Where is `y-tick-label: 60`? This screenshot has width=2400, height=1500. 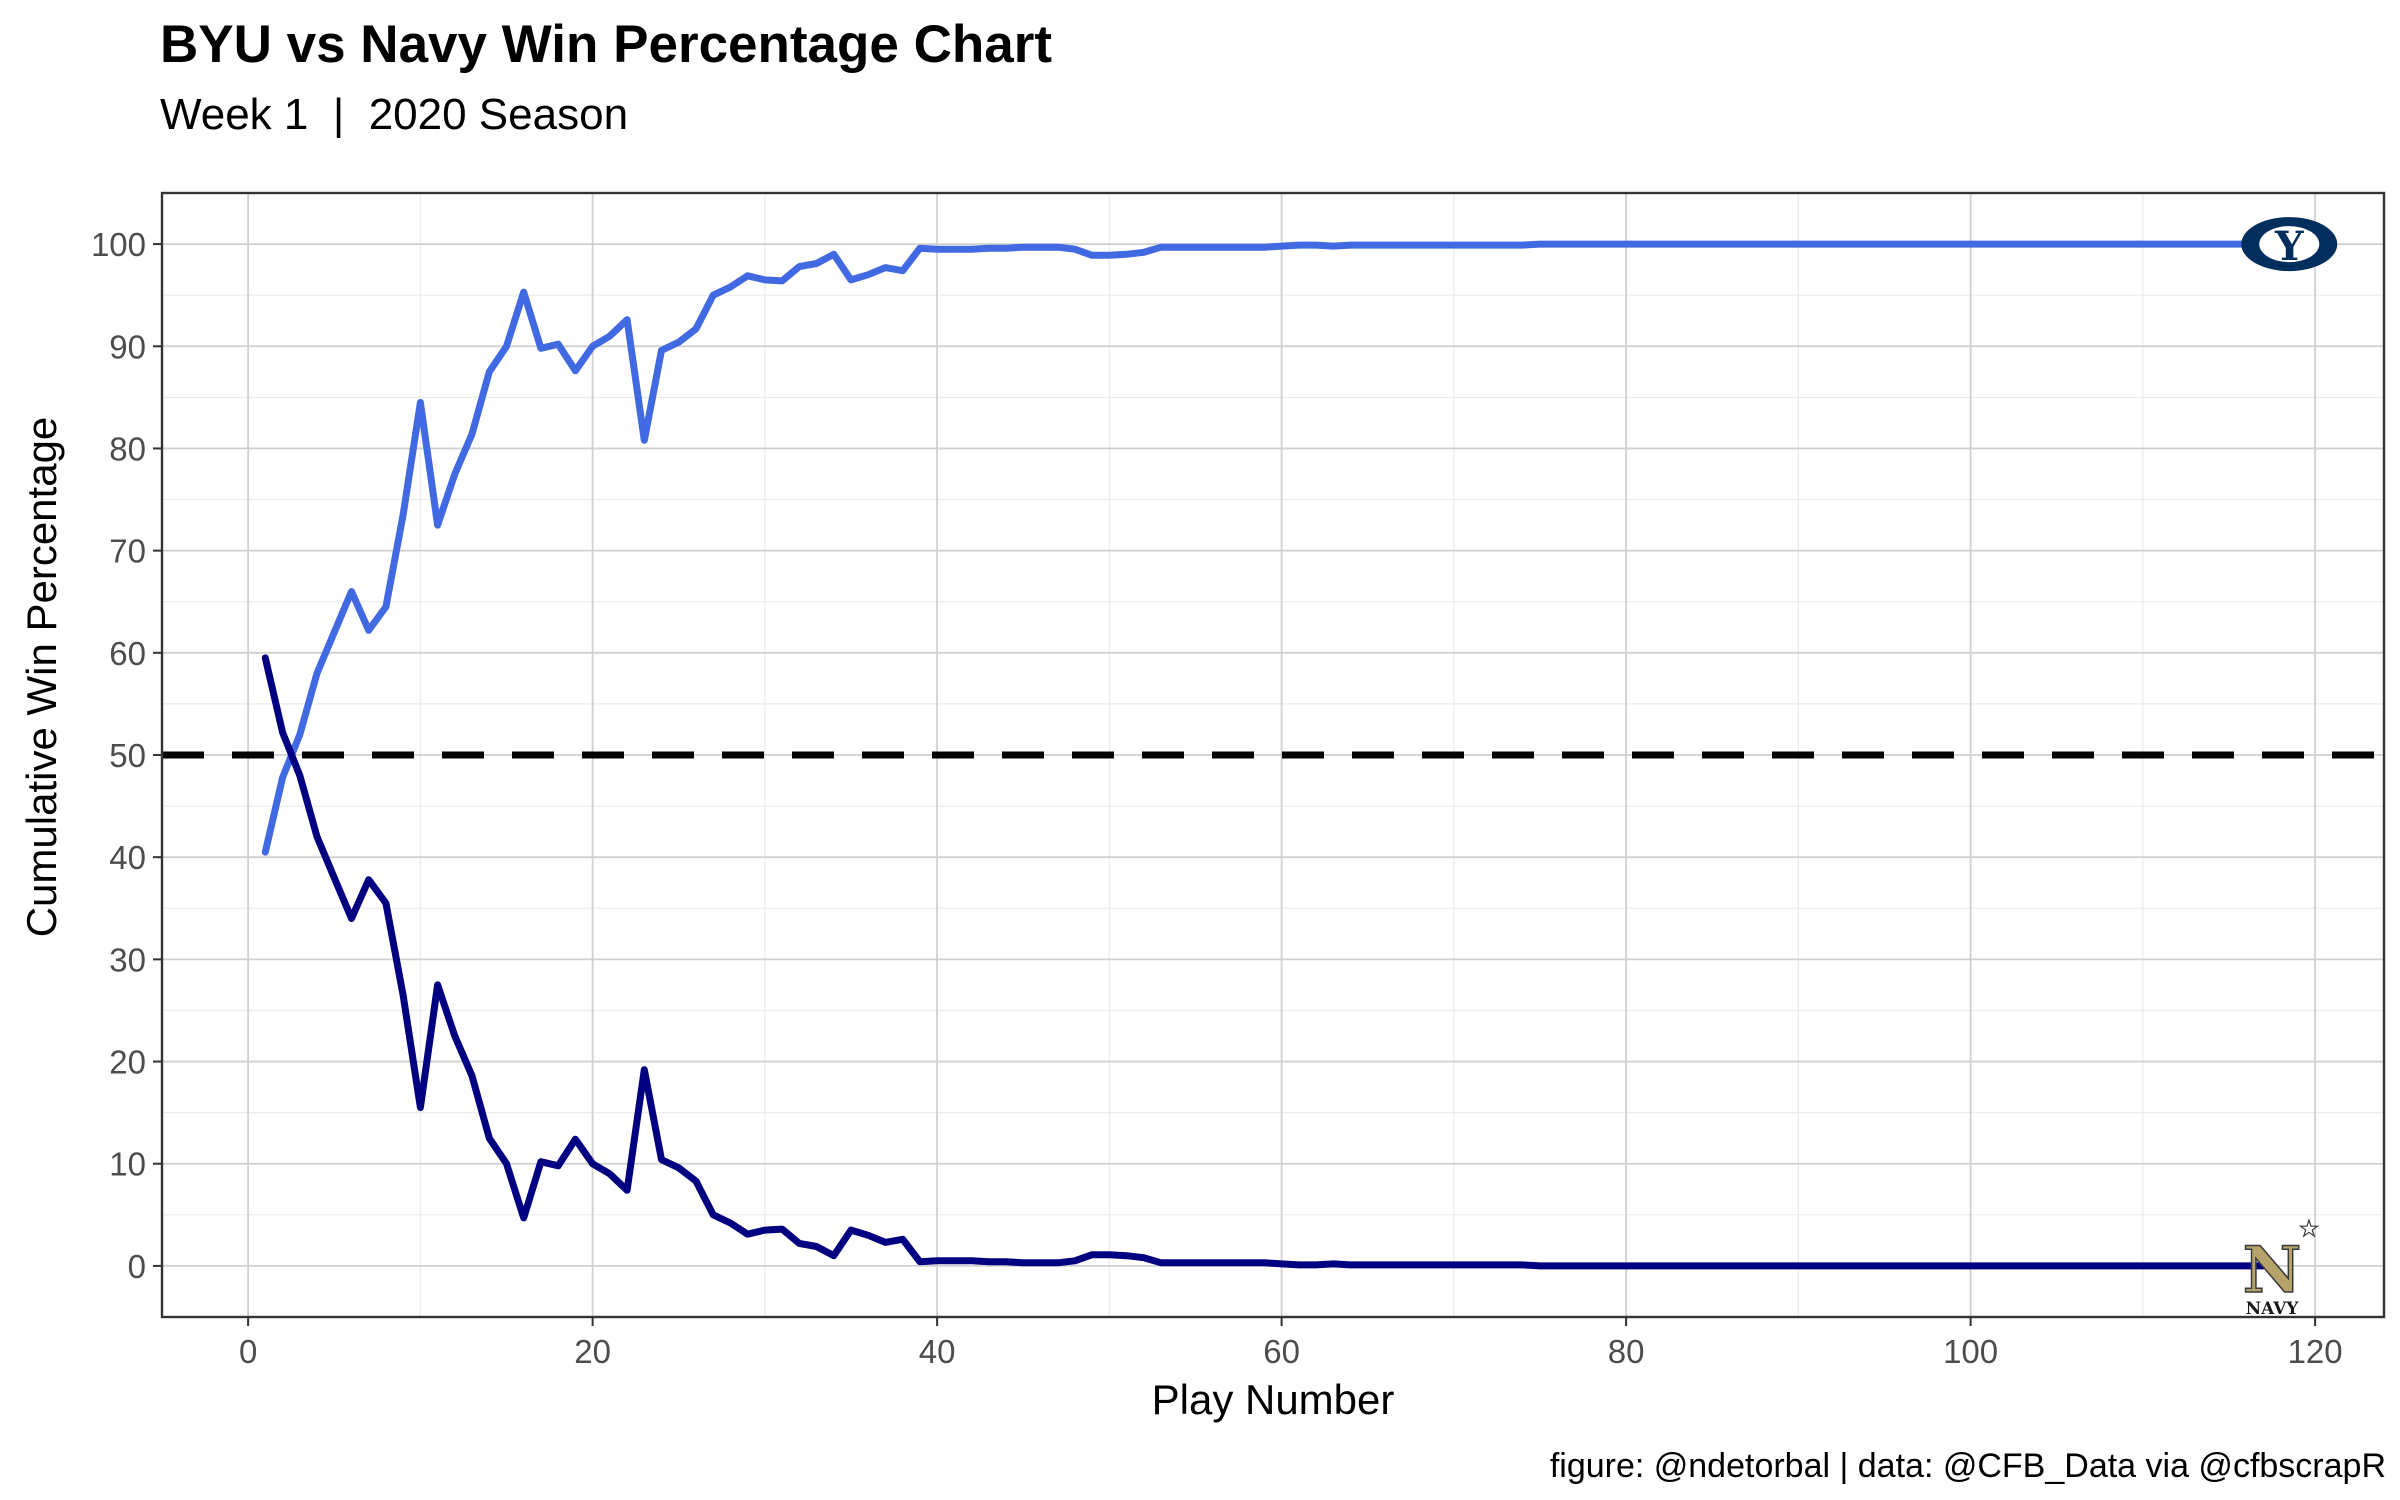
y-tick-label: 60 is located at coordinates (127, 653).